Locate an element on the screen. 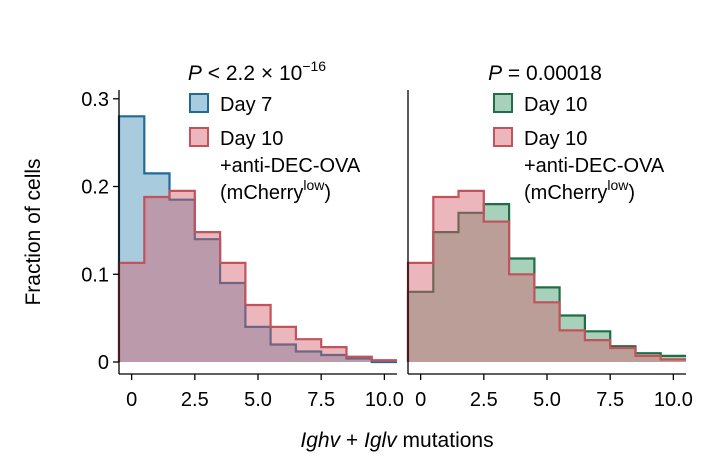  panel-left-title-exponent: −16 is located at coordinates (314, 66).